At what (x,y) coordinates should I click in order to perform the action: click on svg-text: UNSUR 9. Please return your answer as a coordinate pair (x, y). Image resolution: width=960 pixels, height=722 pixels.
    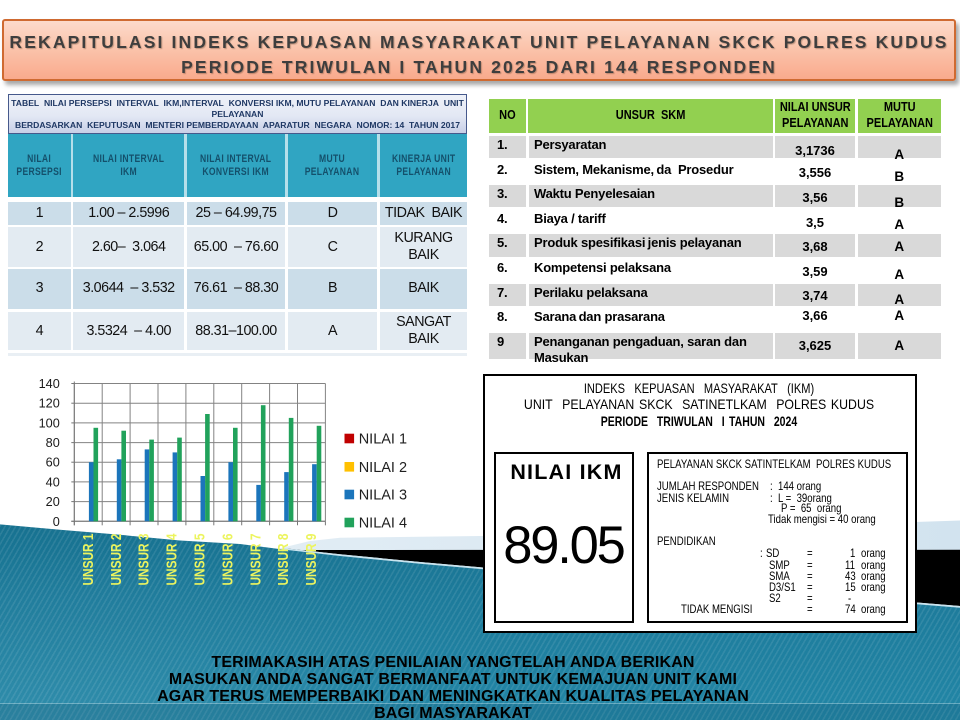
    Looking at the image, I should click on (311, 560).